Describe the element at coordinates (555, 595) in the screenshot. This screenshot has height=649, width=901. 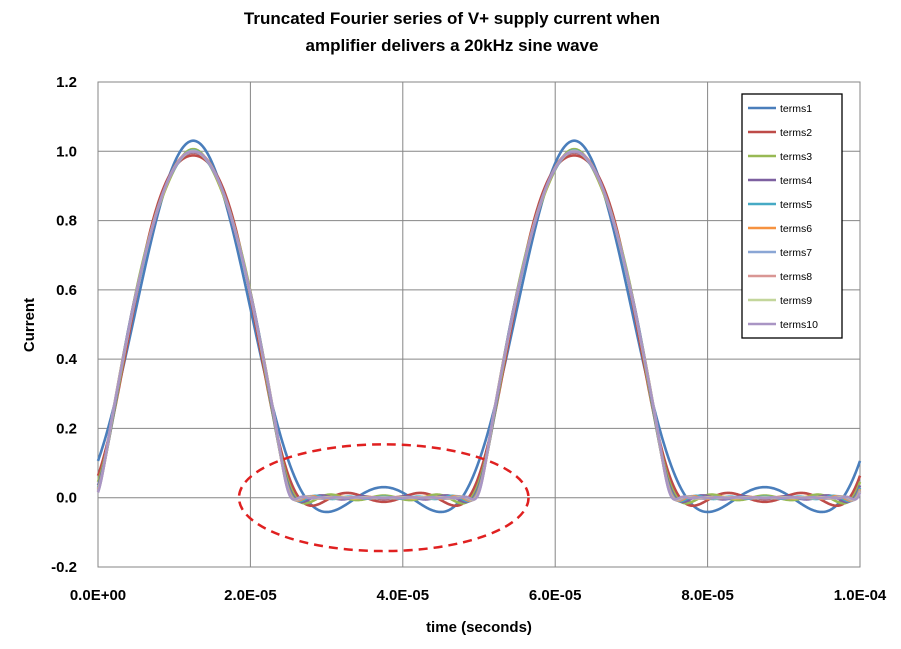
I see `x-tick-label: 6.0E-05` at that location.